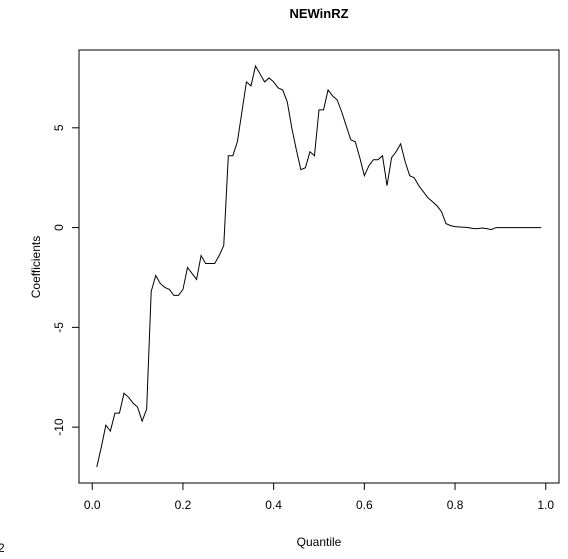 The image size is (568, 559). What do you see at coordinates (36, 267) in the screenshot?
I see `y-axis-label: Coefficients` at bounding box center [36, 267].